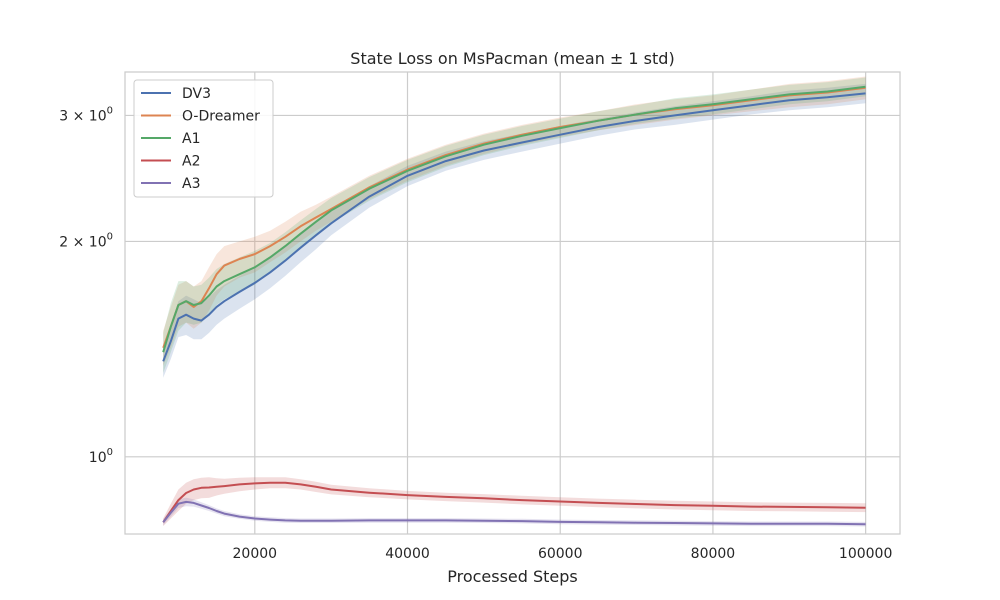 The width and height of the screenshot is (1000, 600). What do you see at coordinates (512, 576) in the screenshot?
I see `x-axis-label: Processed Steps` at bounding box center [512, 576].